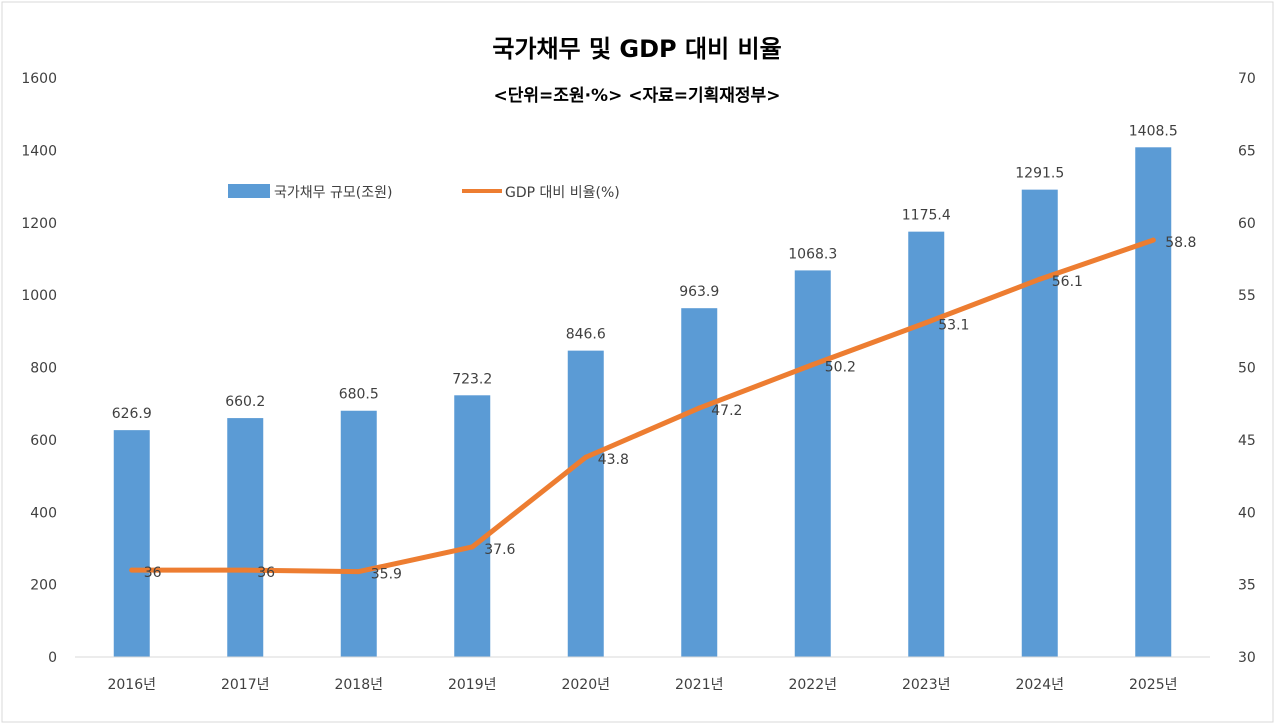  I want to click on bar-data-label: 963.9, so click(699, 292).